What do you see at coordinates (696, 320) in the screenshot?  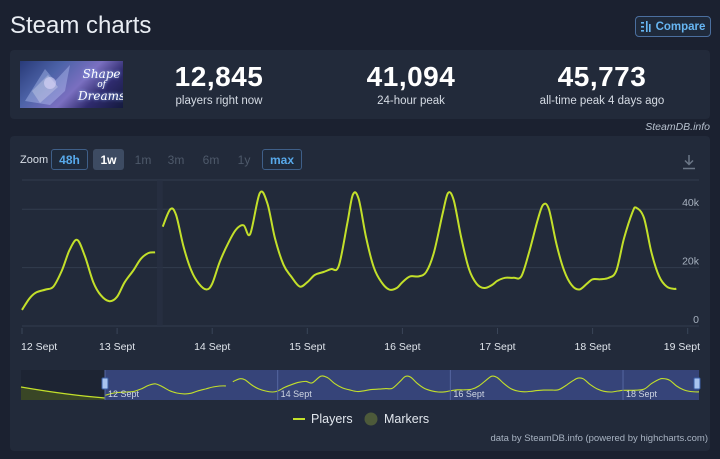 I see `y-tick-label: 0` at bounding box center [696, 320].